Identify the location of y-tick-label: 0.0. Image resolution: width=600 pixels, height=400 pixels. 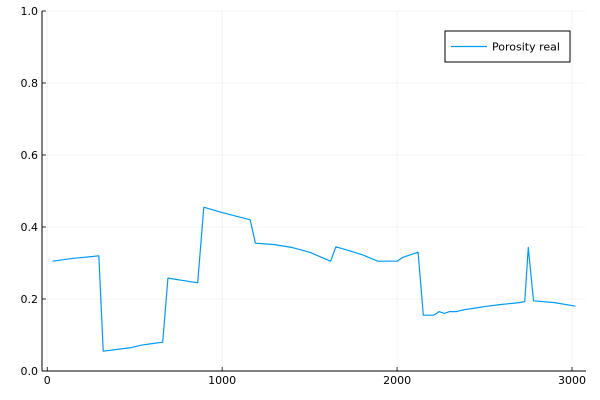
(30, 371).